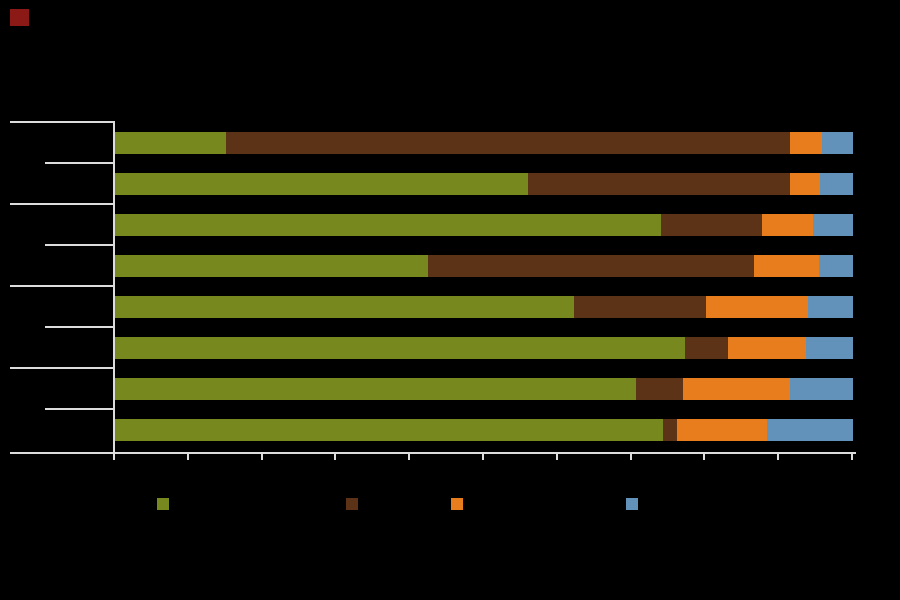  Describe the element at coordinates (19, 17) in the screenshot. I see `brand-mark` at that location.